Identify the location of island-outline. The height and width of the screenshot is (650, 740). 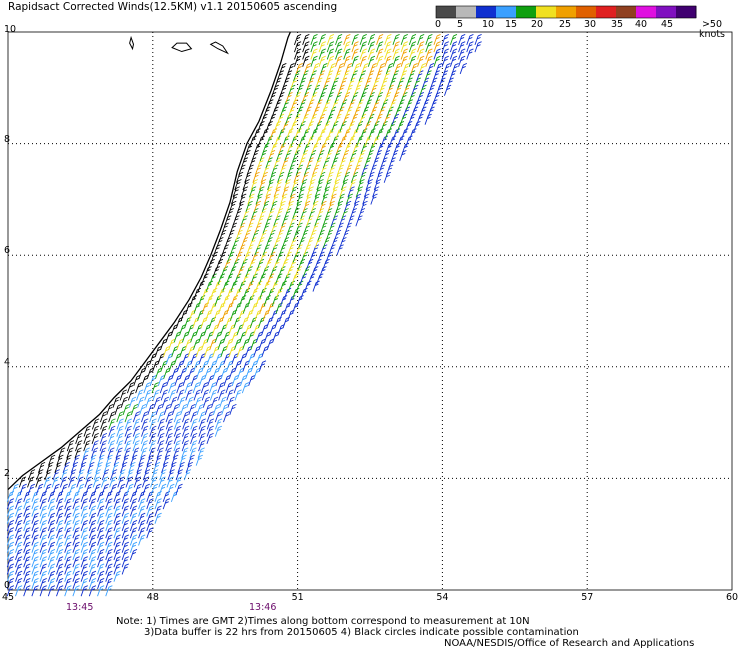
(132, 43).